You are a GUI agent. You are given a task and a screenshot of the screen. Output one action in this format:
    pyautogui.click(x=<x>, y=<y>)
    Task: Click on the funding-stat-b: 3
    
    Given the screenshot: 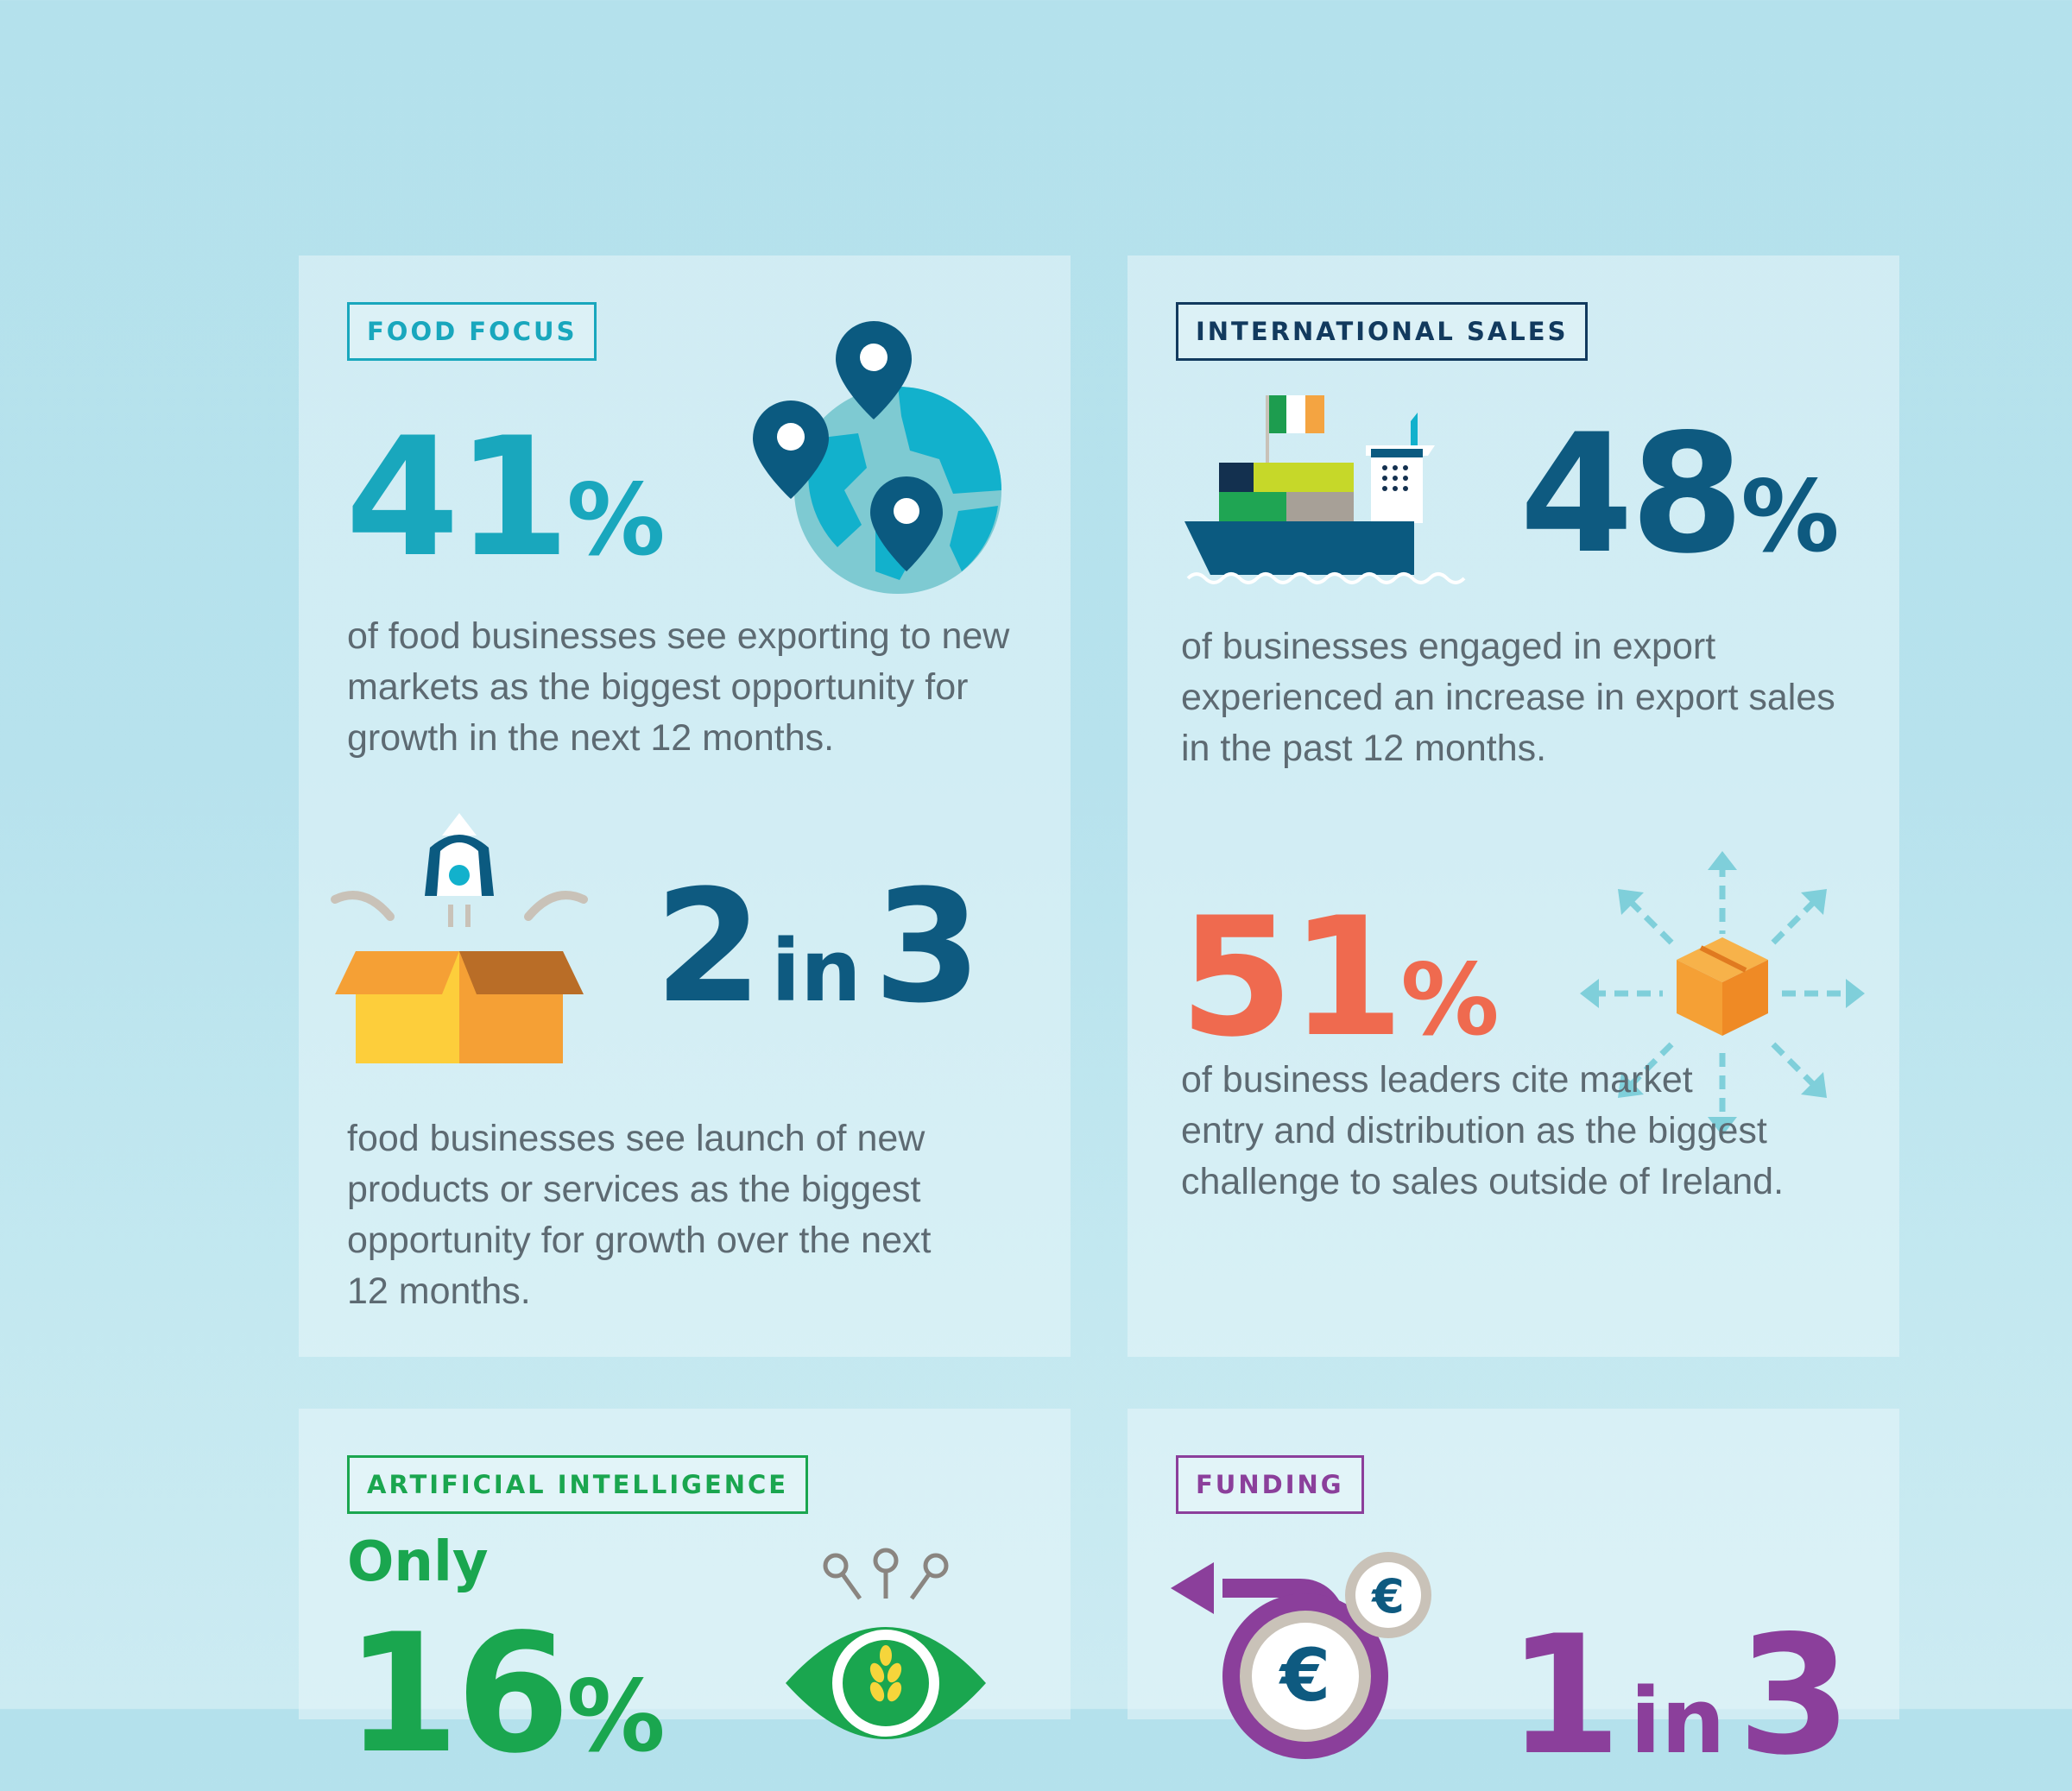 What is the action you would take?
    pyautogui.click(x=1794, y=1695)
    